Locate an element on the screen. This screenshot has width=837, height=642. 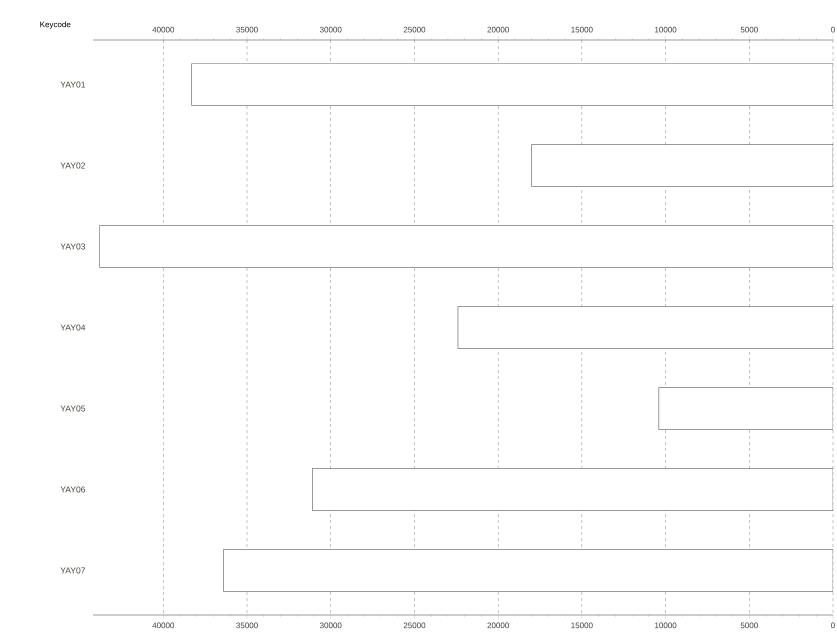
x2-tick-label: 0 is located at coordinates (833, 625).